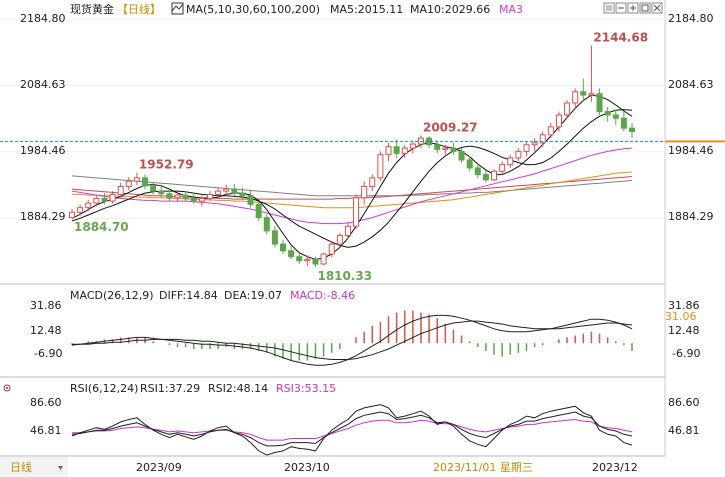  I want to click on macd-tick-left: 31.86, so click(46, 305).